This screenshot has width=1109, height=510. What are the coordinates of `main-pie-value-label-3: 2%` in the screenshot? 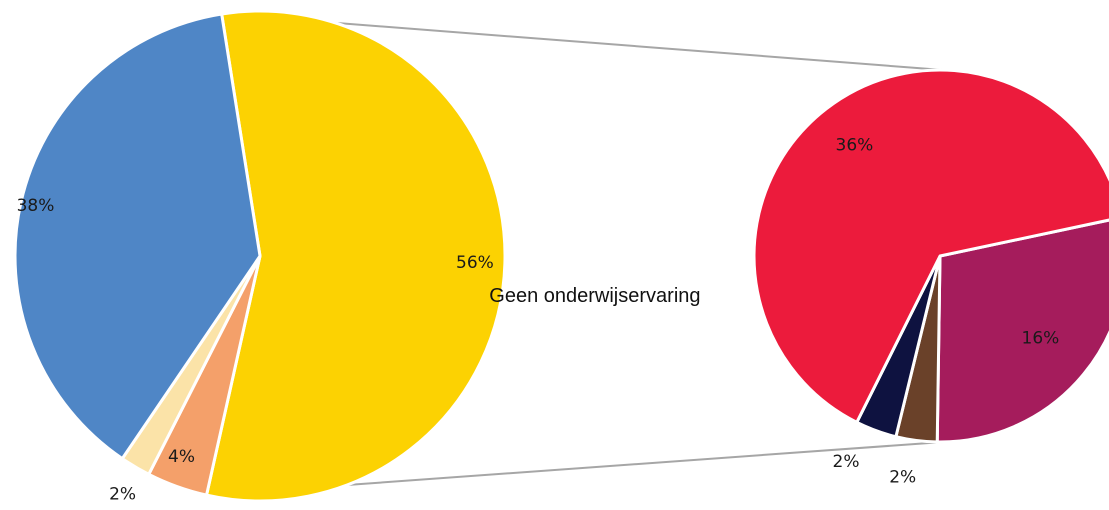 It's located at (122, 494).